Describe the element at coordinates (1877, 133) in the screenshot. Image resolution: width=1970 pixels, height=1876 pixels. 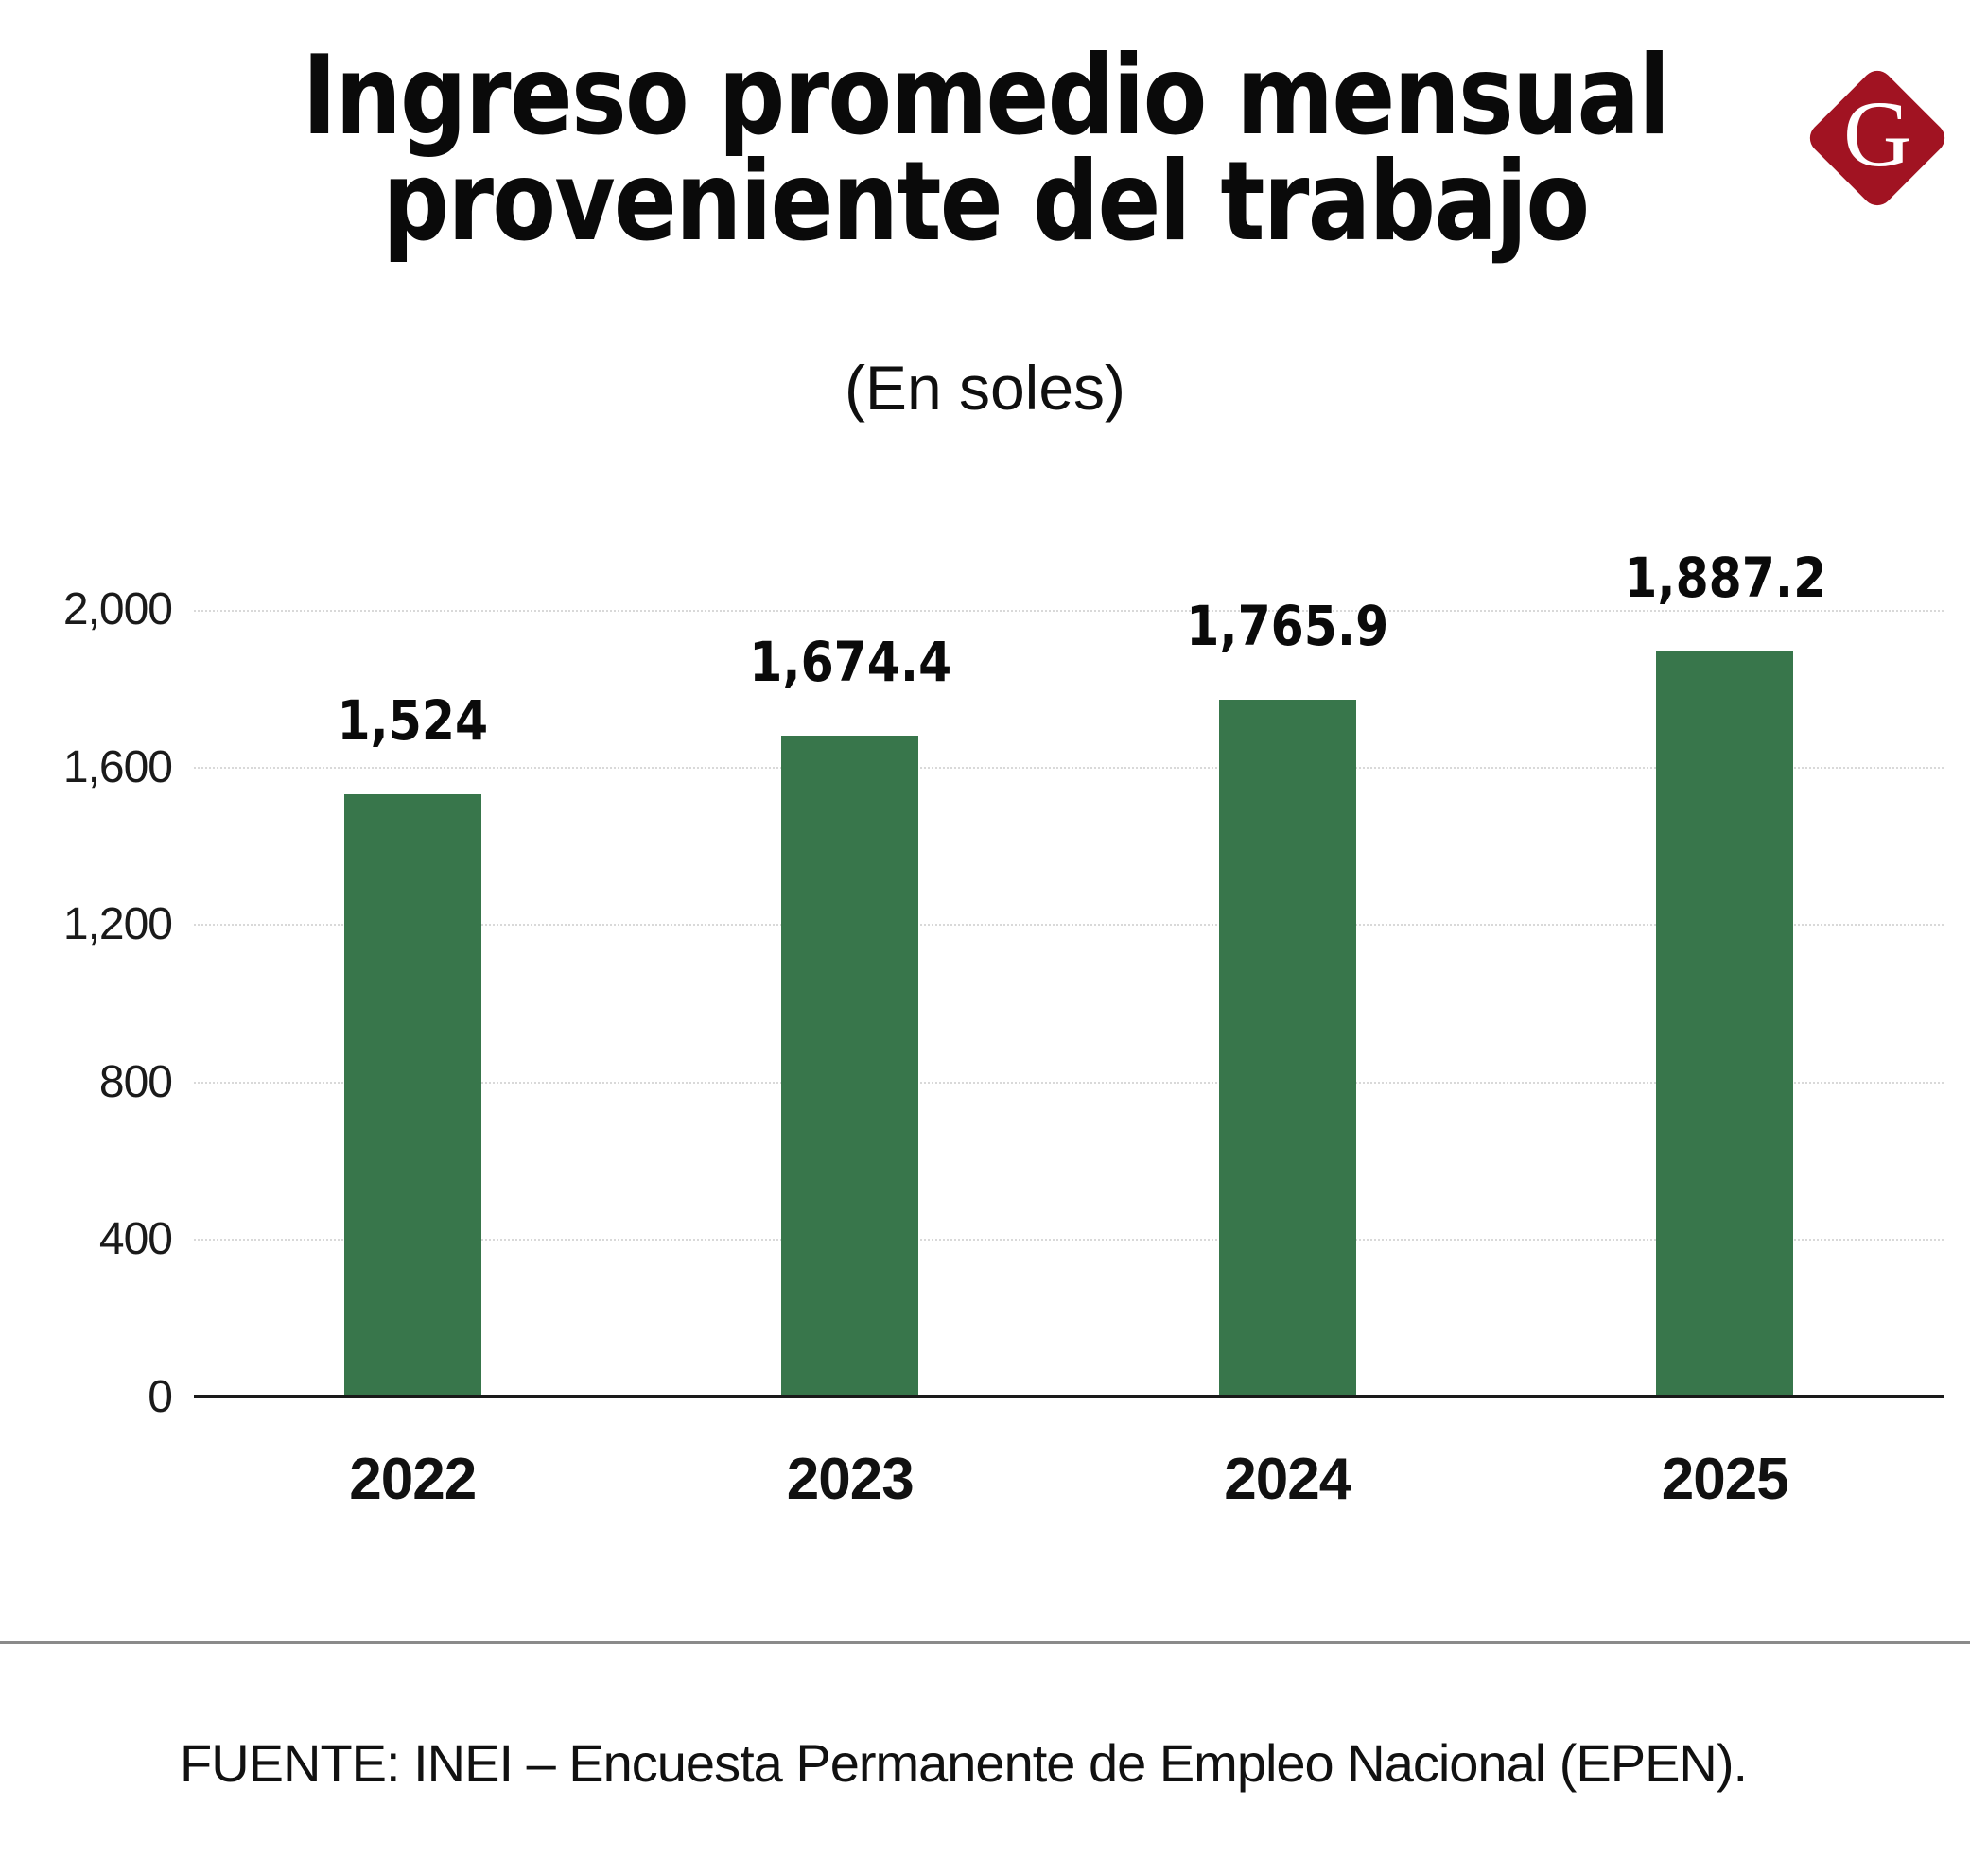
I see `logo-letter-g: G` at that location.